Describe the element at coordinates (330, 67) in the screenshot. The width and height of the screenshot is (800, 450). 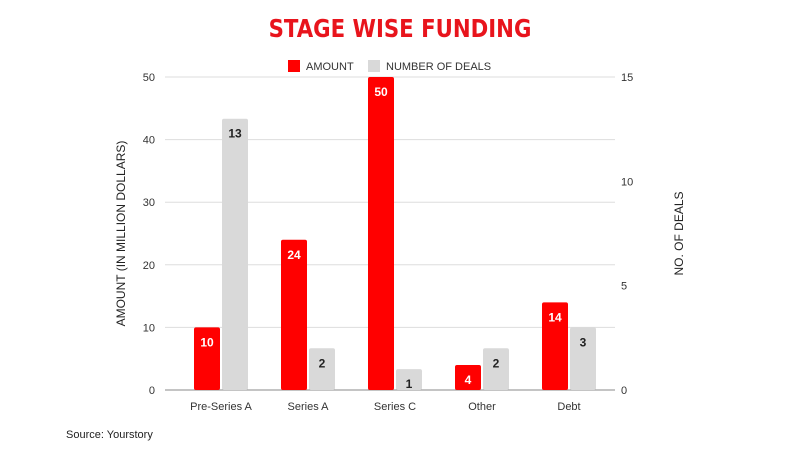
I see `legend-label: AMOUNT` at that location.